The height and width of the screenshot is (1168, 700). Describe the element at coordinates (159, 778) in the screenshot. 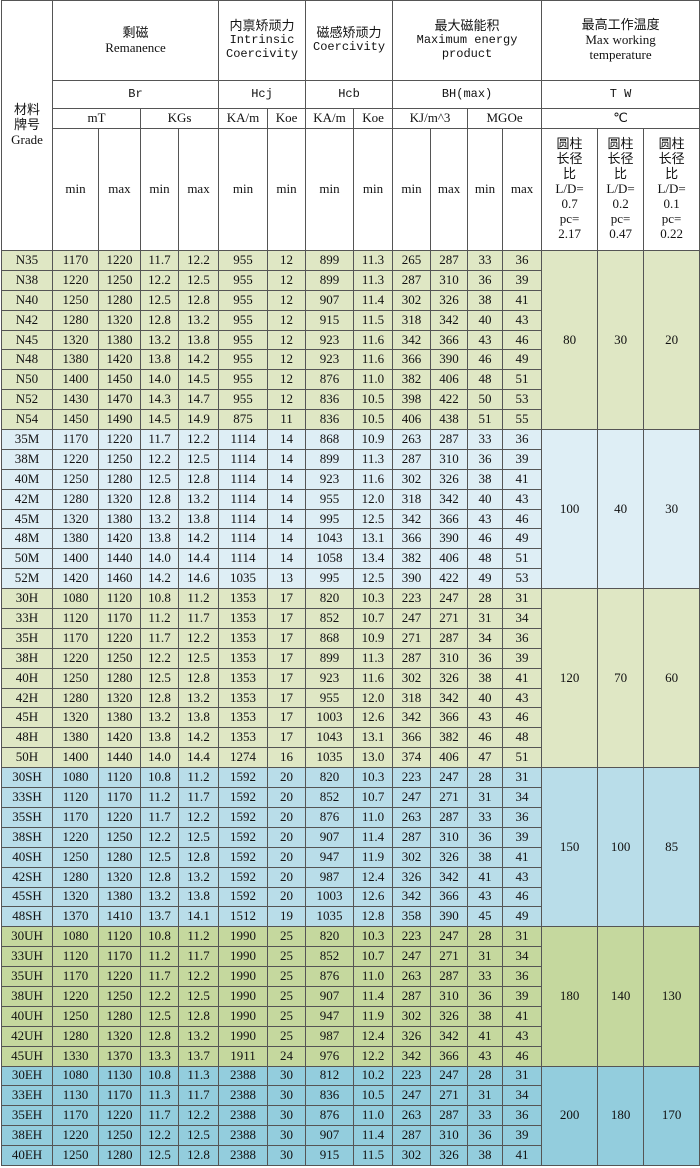

I see `value-cell: 10.8` at that location.